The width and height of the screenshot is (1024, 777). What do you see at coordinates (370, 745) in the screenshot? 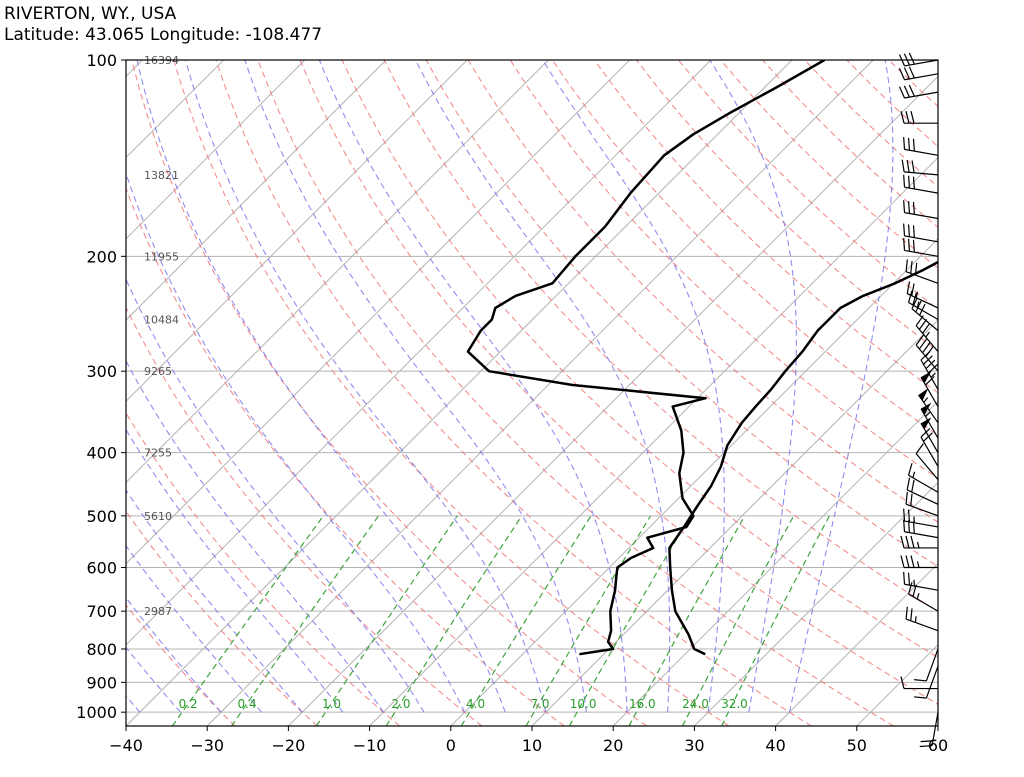
I see `x-tick-label: −10` at bounding box center [370, 745].